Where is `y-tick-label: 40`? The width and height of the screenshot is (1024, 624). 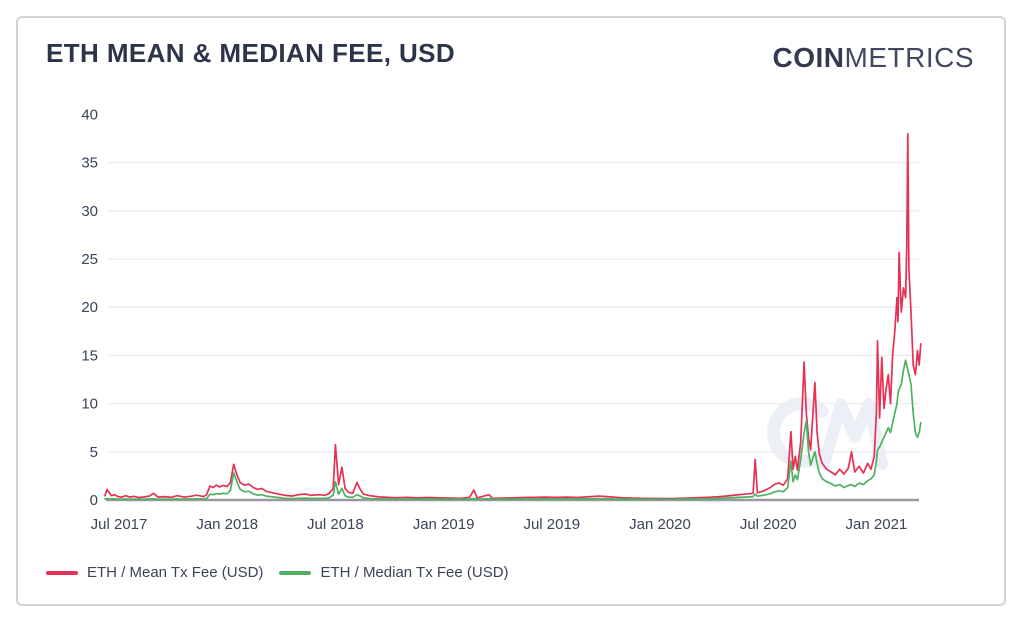
y-tick-label: 40 is located at coordinates (89, 114).